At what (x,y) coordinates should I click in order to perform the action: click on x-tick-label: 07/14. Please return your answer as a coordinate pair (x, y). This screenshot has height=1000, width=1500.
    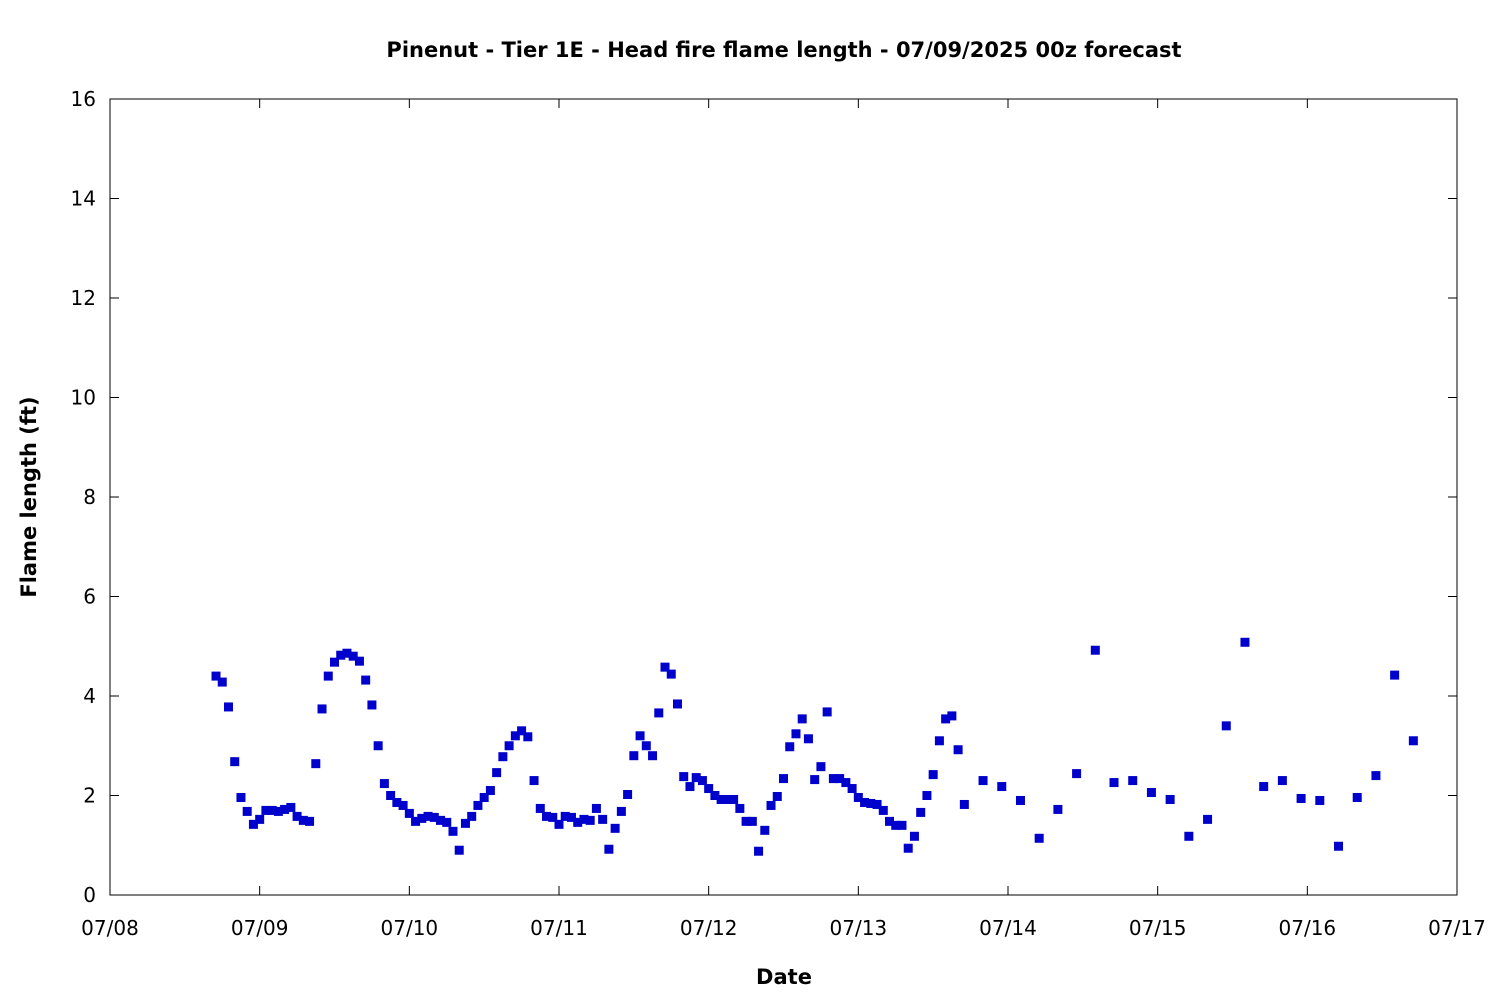
    Looking at the image, I should click on (1008, 928).